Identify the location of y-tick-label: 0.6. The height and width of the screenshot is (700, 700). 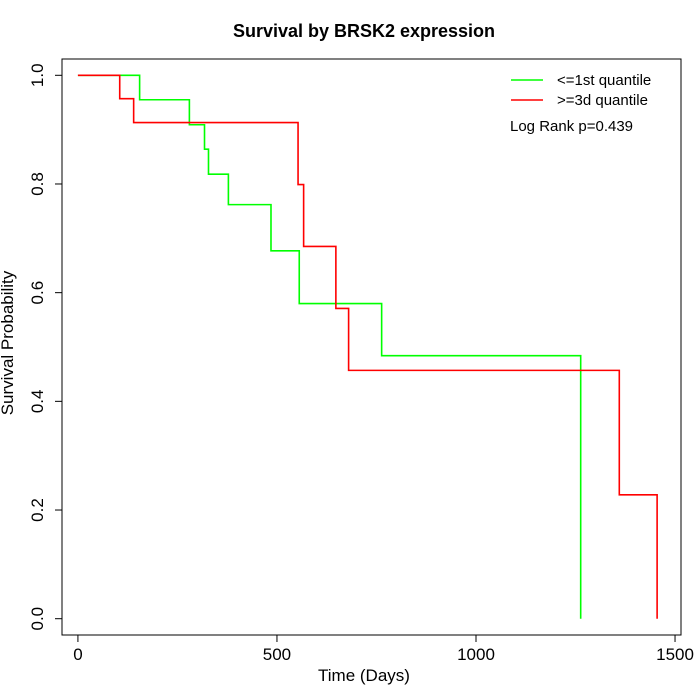
(37, 293).